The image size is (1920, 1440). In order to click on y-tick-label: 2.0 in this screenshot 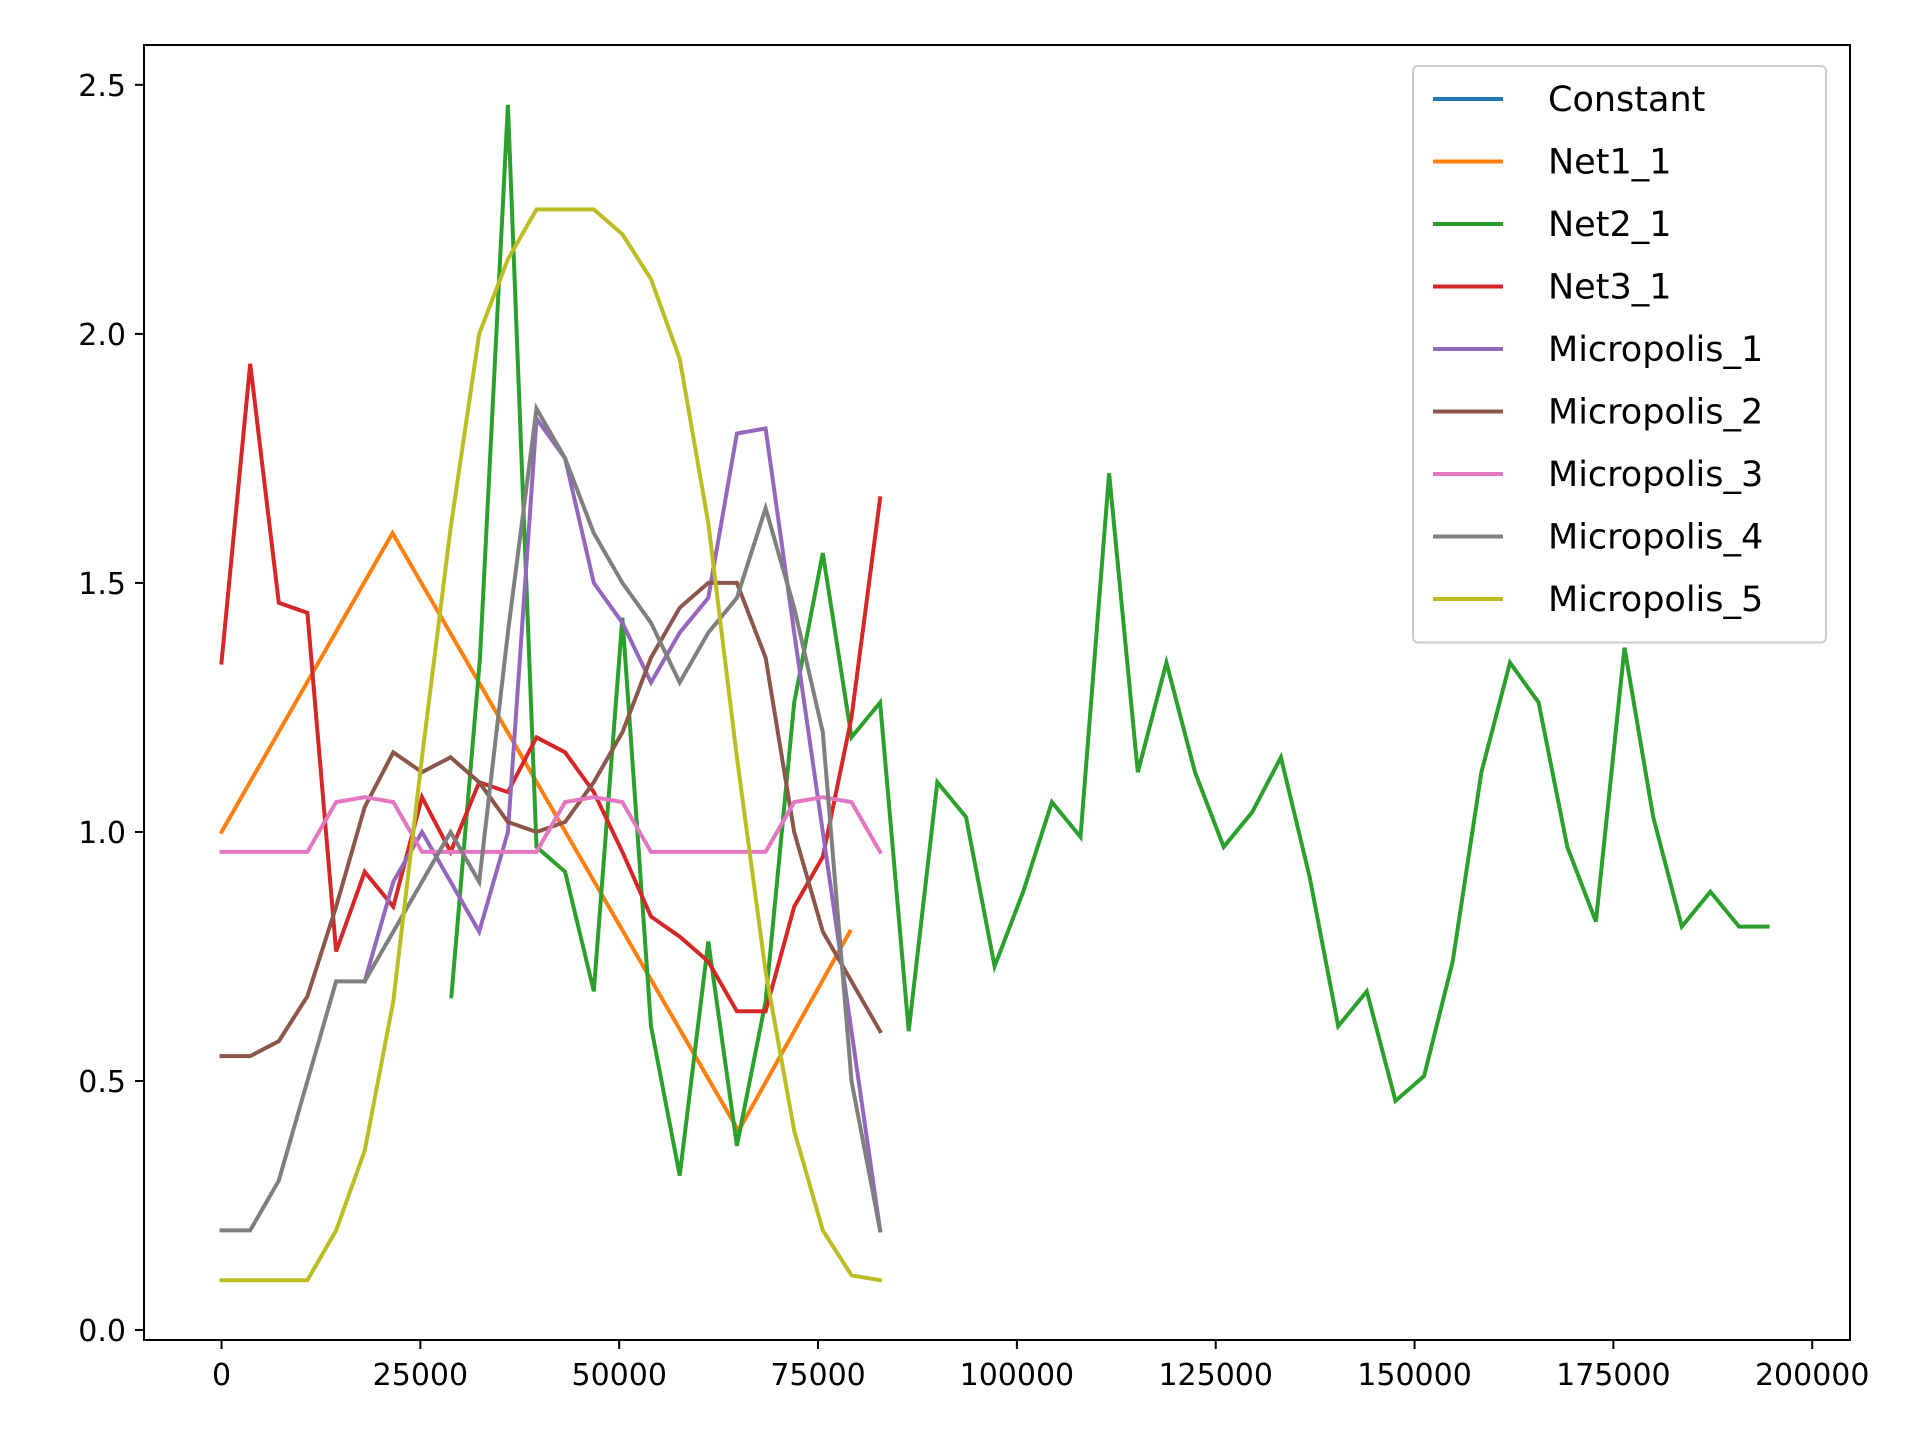, I will do `click(102, 335)`.